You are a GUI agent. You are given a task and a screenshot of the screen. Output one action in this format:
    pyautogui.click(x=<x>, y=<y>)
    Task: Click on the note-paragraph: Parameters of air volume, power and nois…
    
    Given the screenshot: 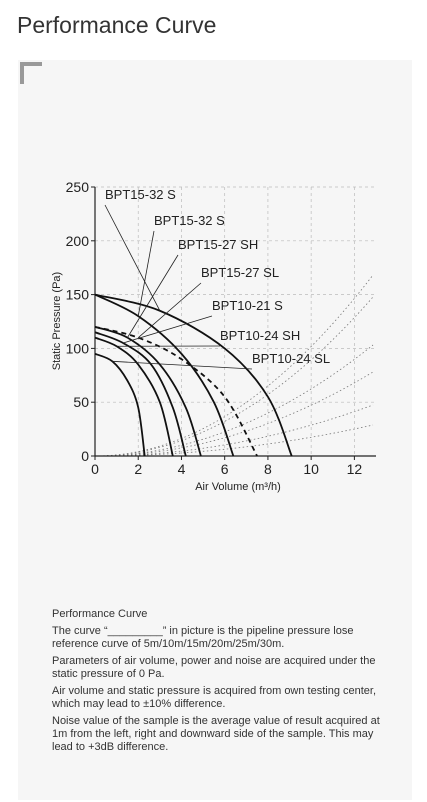 What is the action you would take?
    pyautogui.click(x=214, y=667)
    